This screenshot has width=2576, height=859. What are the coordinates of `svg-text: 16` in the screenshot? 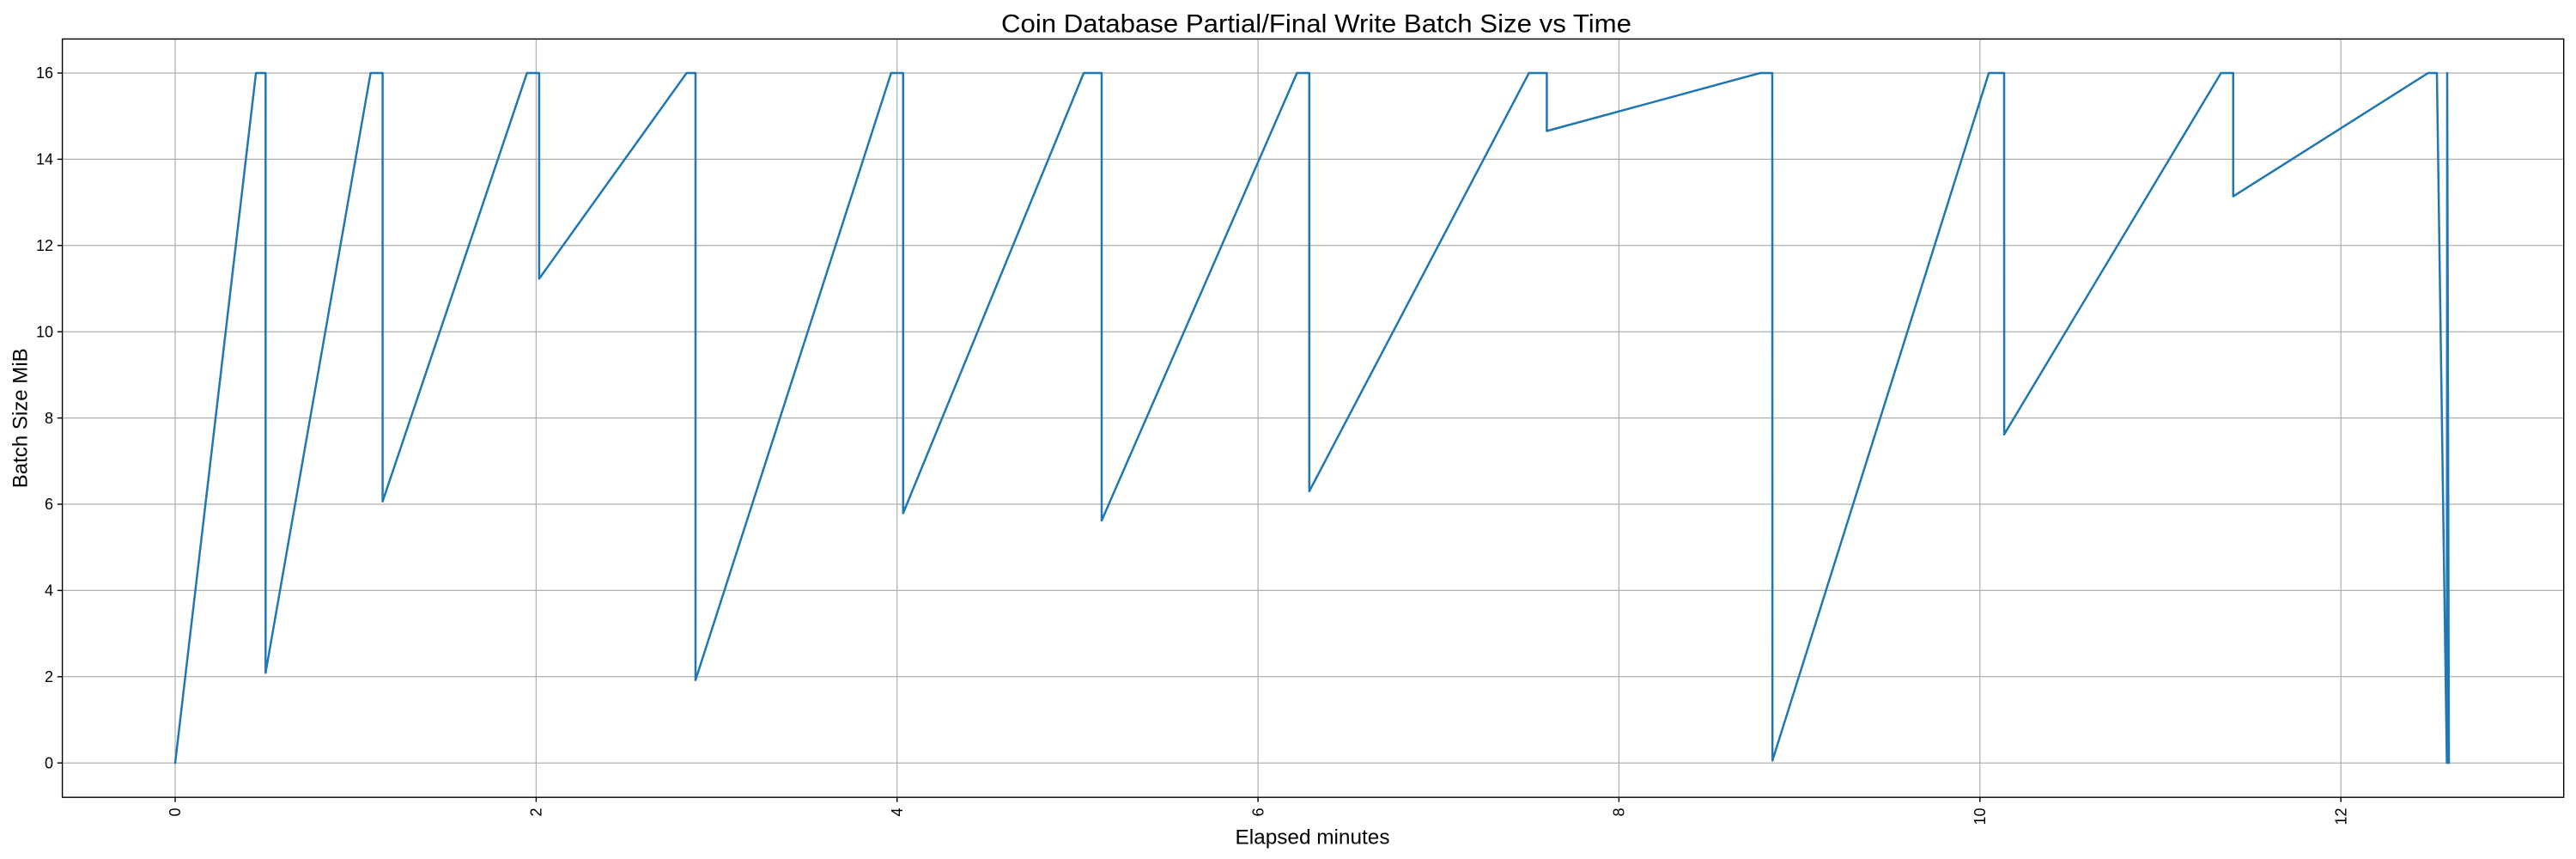 It's located at (44, 73).